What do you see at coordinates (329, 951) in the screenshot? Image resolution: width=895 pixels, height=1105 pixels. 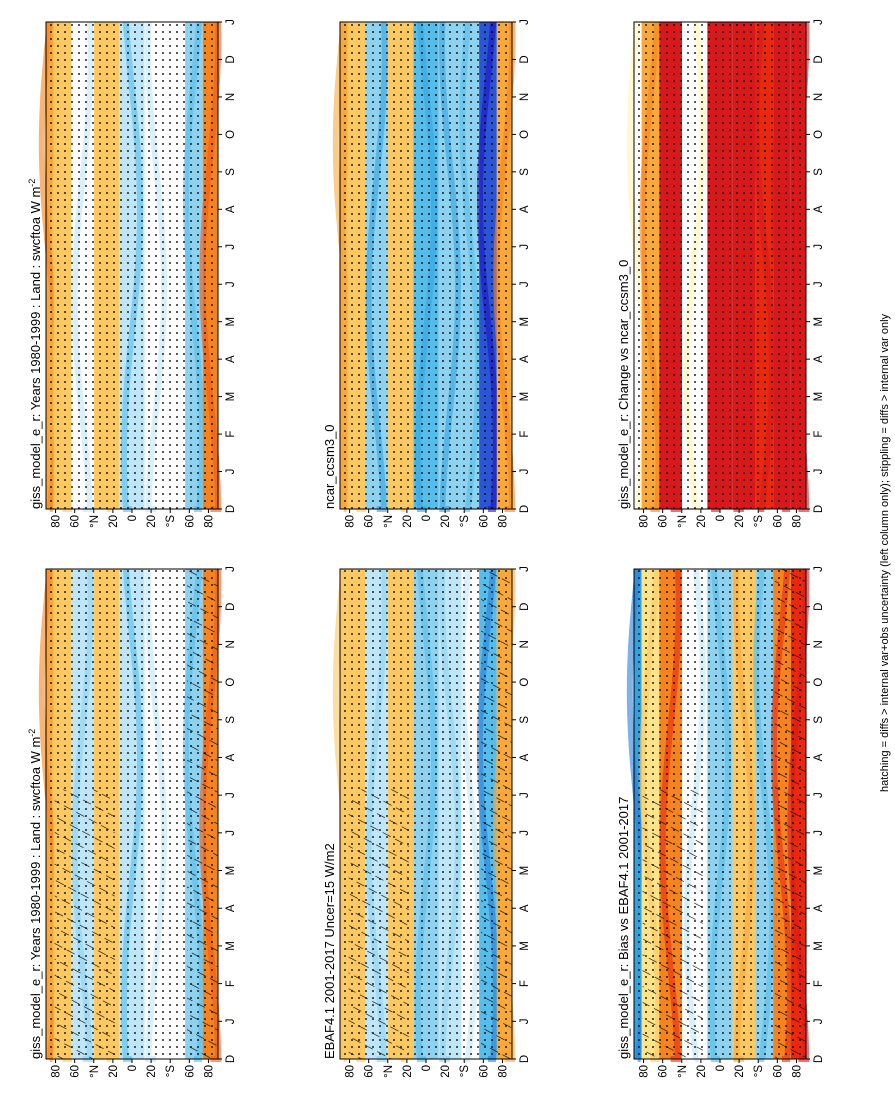 I see `panel-title: EBAF4.1 2001-2017 Uncer=15 W/m2` at bounding box center [329, 951].